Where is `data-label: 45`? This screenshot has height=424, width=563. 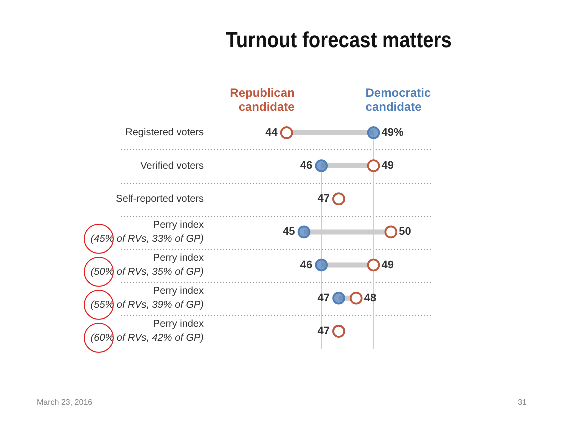 data-label: 45 is located at coordinates (289, 232).